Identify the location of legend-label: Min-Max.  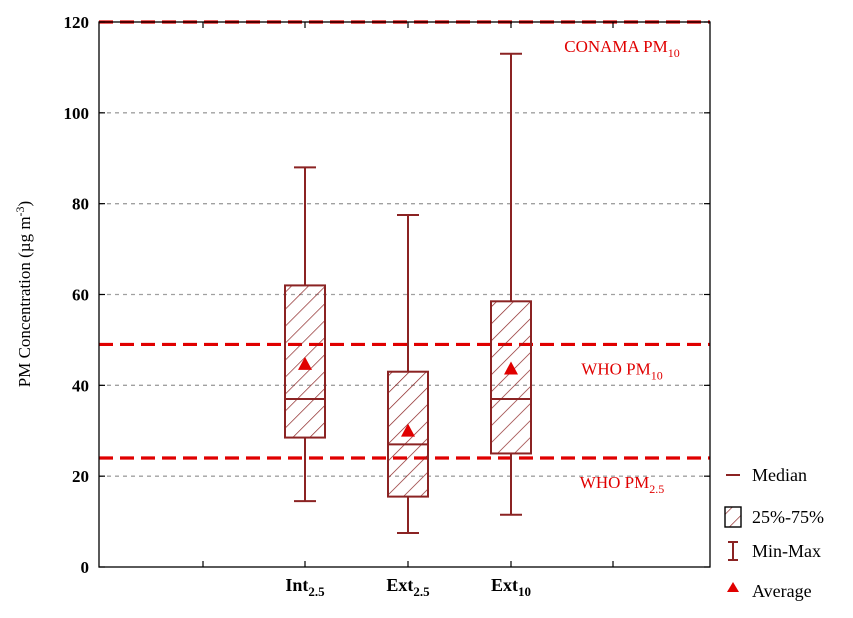
(786, 551).